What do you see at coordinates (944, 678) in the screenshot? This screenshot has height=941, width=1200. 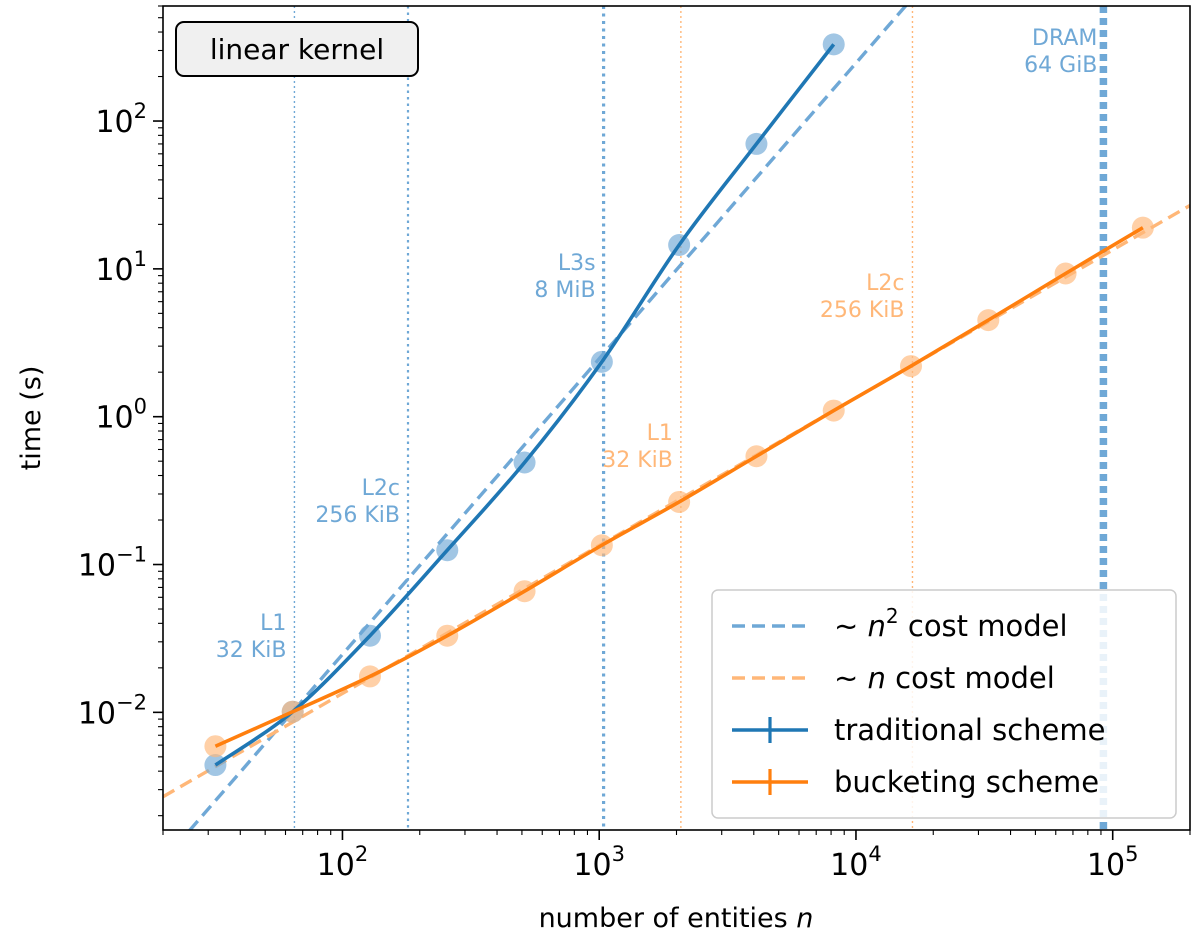 I see `legend-label: ∼ n cost model` at bounding box center [944, 678].